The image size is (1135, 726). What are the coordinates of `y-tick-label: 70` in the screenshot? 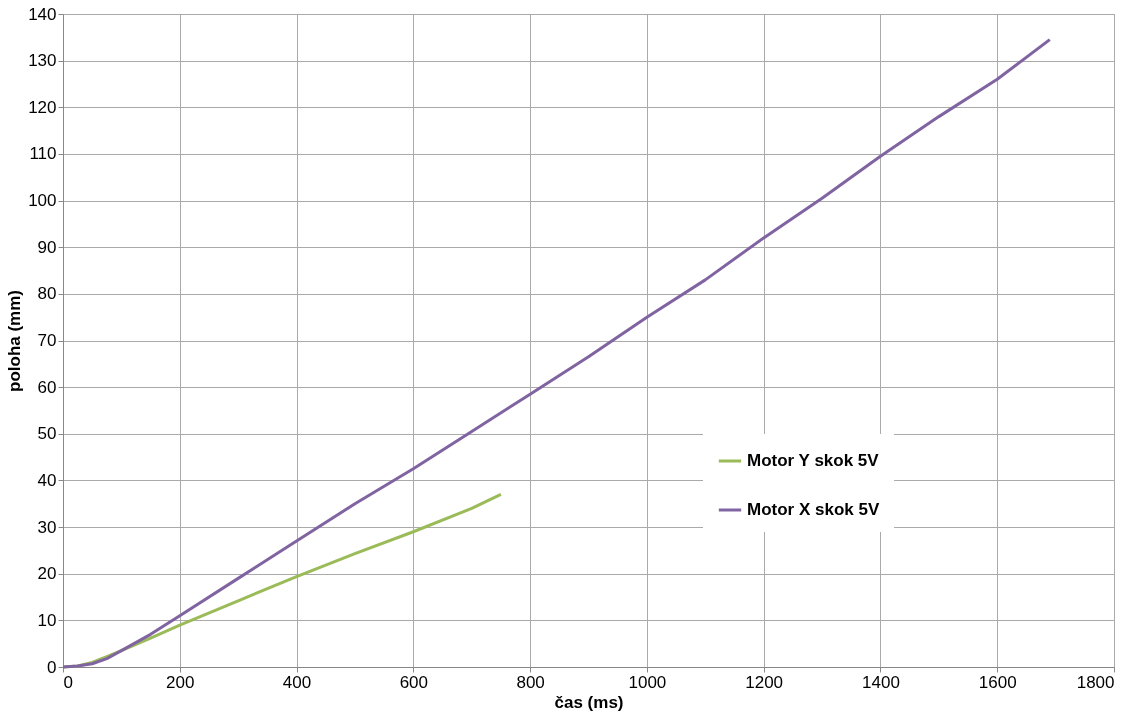 It's located at (47, 340).